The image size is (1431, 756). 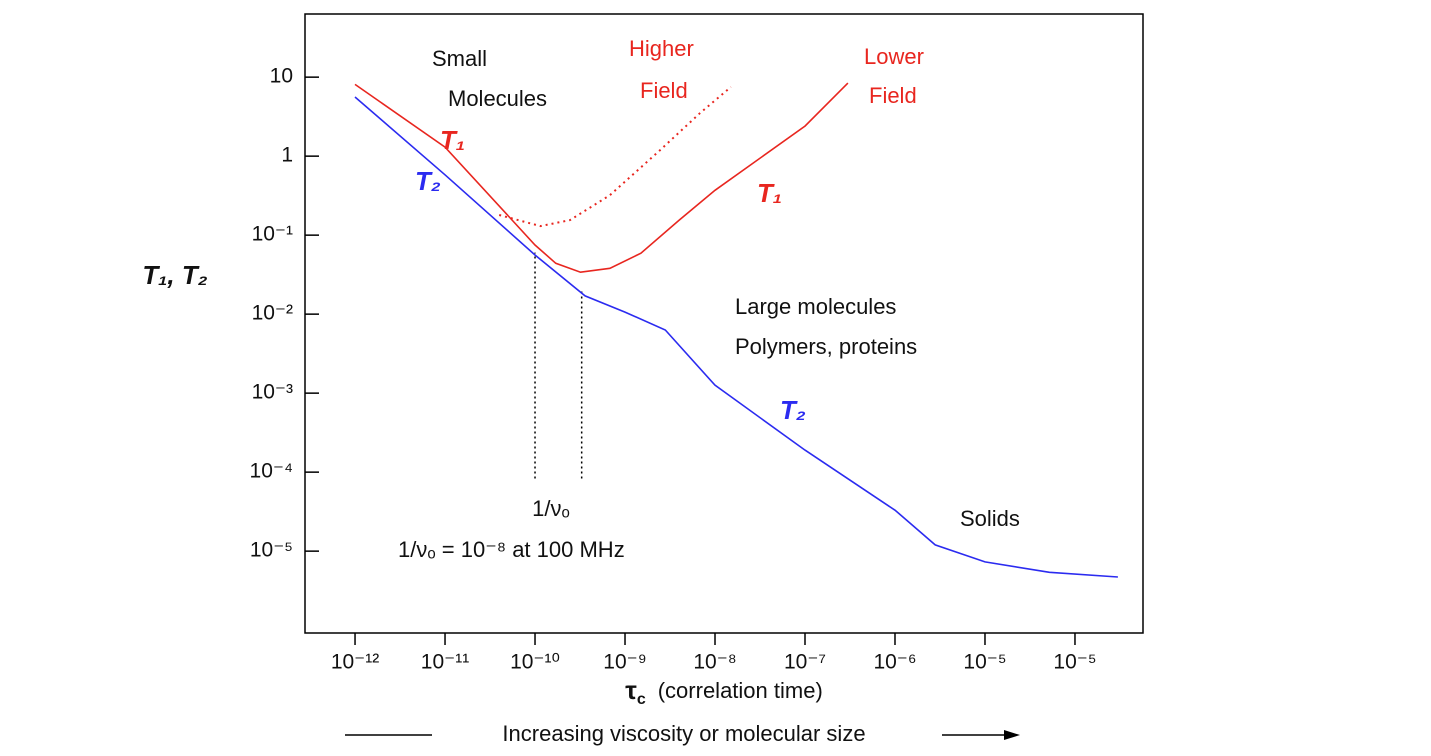 I want to click on annotation: Large molecules, so click(x=815, y=306).